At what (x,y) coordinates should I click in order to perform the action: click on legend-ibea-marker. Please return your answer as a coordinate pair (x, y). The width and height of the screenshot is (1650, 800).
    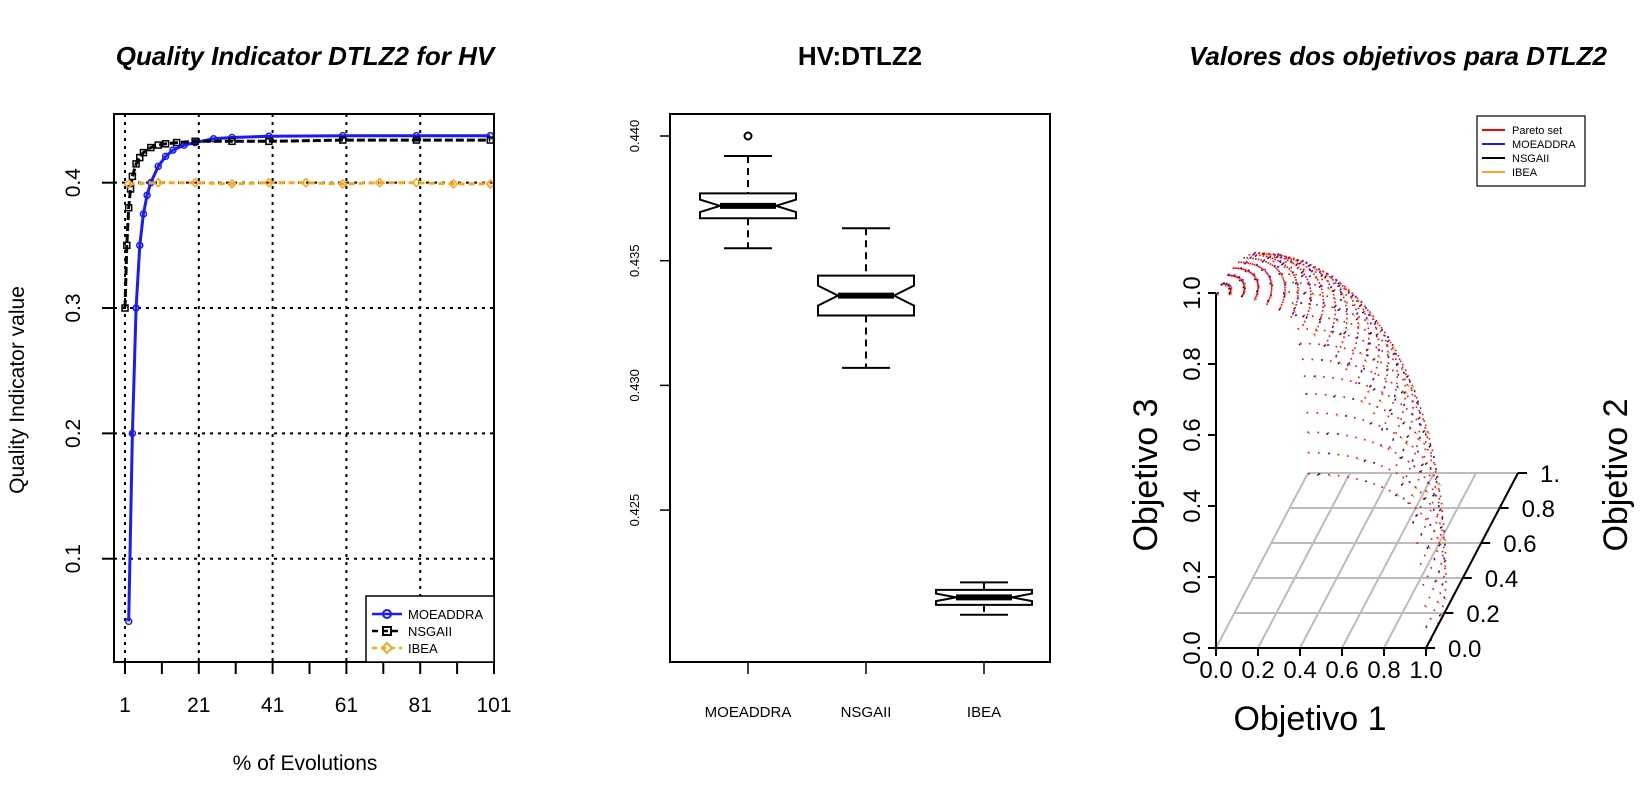
    Looking at the image, I should click on (387, 648).